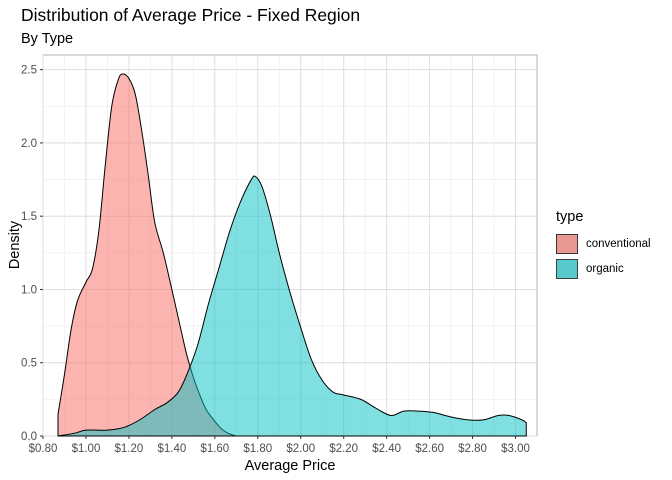 Image resolution: width=672 pixels, height=480 pixels. Describe the element at coordinates (29, 144) in the screenshot. I see `y-tick-label: 2.0` at that location.